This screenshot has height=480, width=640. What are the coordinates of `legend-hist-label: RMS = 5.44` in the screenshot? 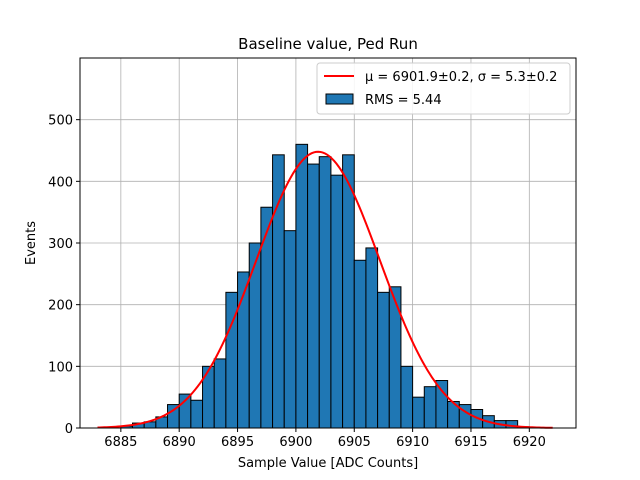 It's located at (403, 100).